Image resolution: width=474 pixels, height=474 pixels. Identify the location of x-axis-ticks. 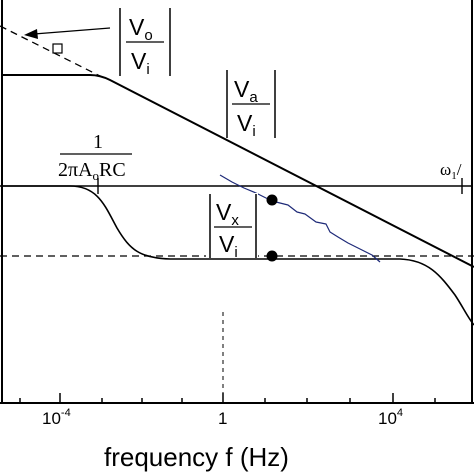
(227, 398).